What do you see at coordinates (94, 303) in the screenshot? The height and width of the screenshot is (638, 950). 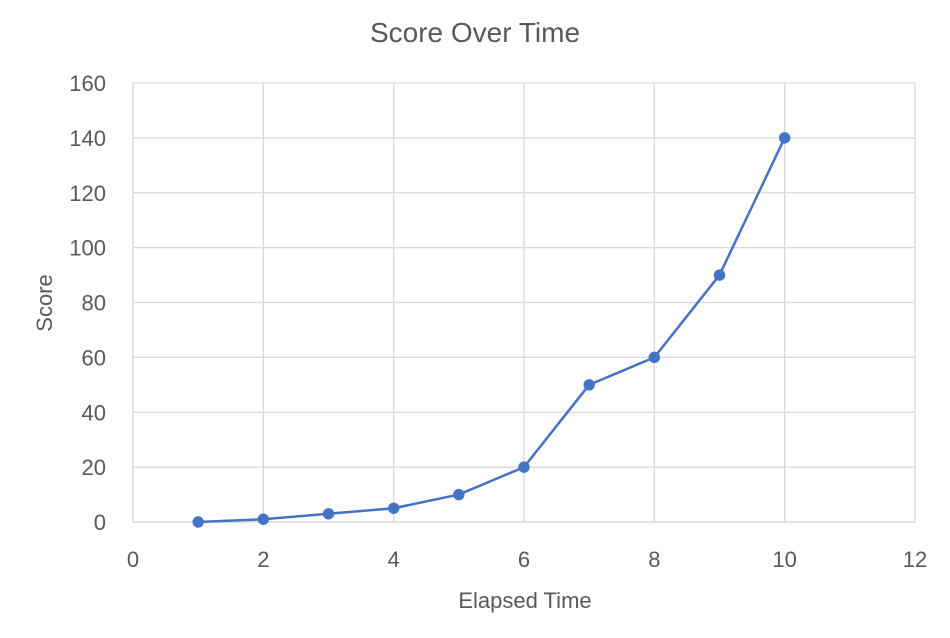 I see `y-tick-label: 80` at bounding box center [94, 303].